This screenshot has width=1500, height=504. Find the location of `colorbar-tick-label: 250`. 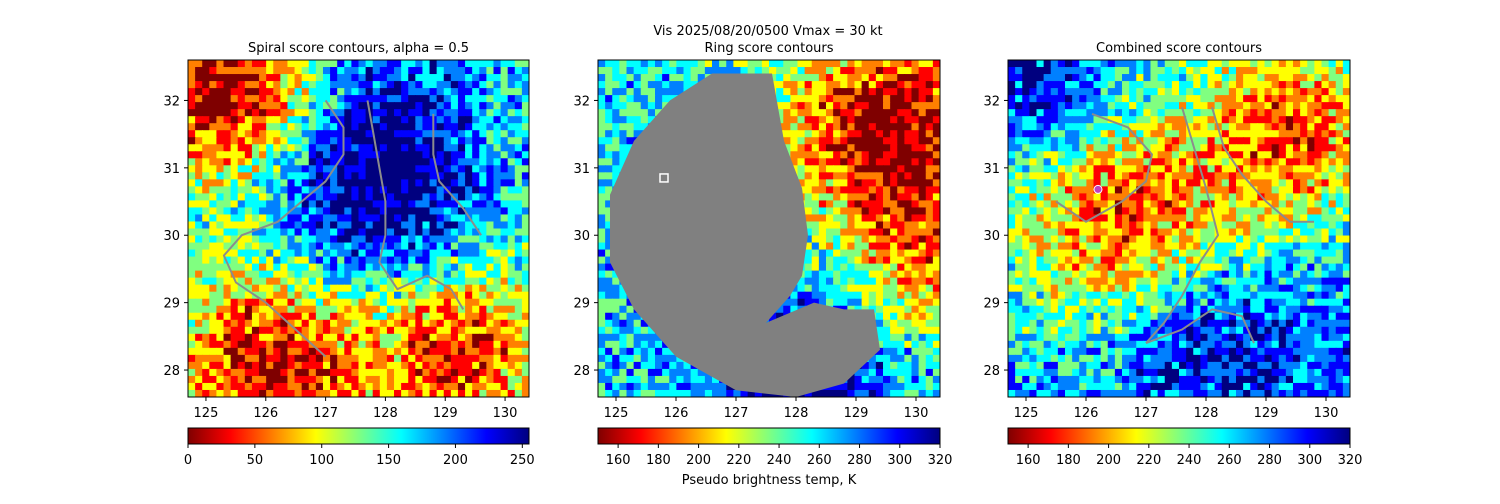

colorbar-tick-label: 250 is located at coordinates (522, 460).